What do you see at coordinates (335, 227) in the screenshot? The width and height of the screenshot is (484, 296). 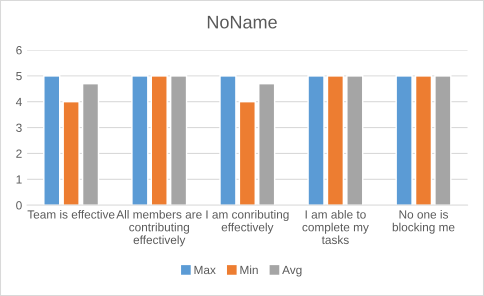 I see `x-tick-label: I am able to complete my tasks` at bounding box center [335, 227].